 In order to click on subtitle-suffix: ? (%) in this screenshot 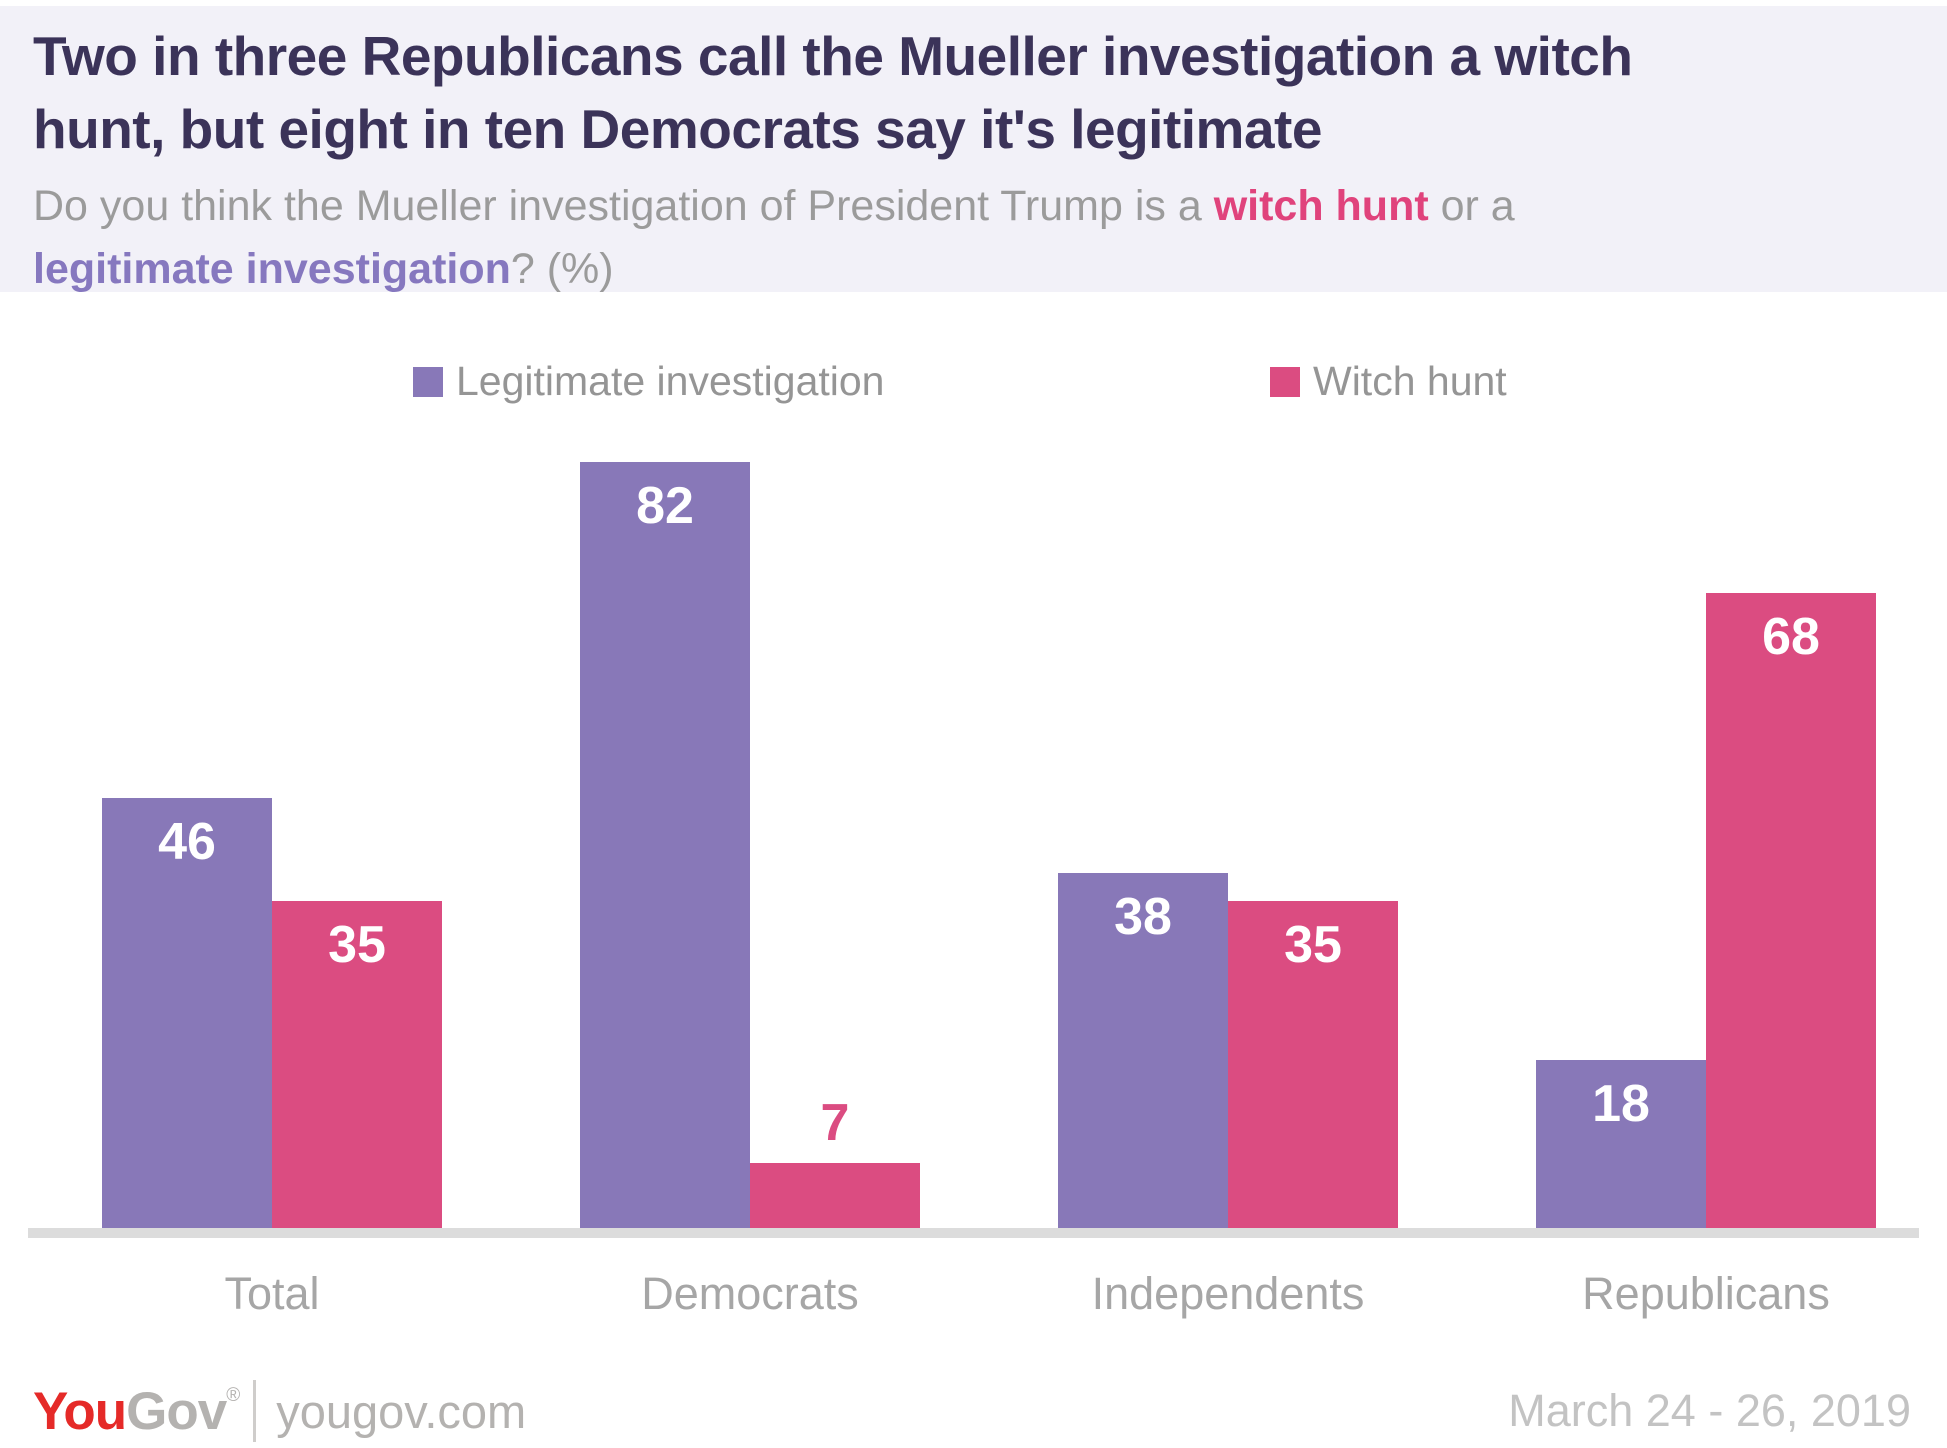, I will do `click(562, 268)`.